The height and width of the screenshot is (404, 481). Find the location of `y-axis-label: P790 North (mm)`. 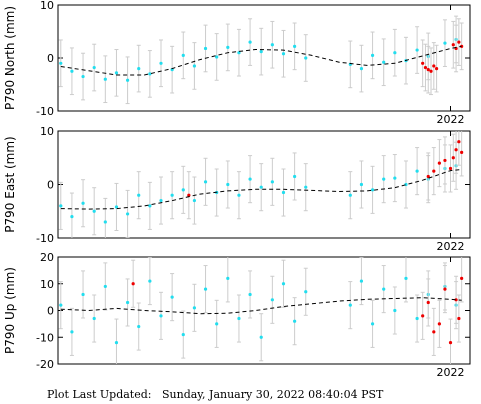

y-axis-label: P790 North (mm) is located at coordinates (10, 58).